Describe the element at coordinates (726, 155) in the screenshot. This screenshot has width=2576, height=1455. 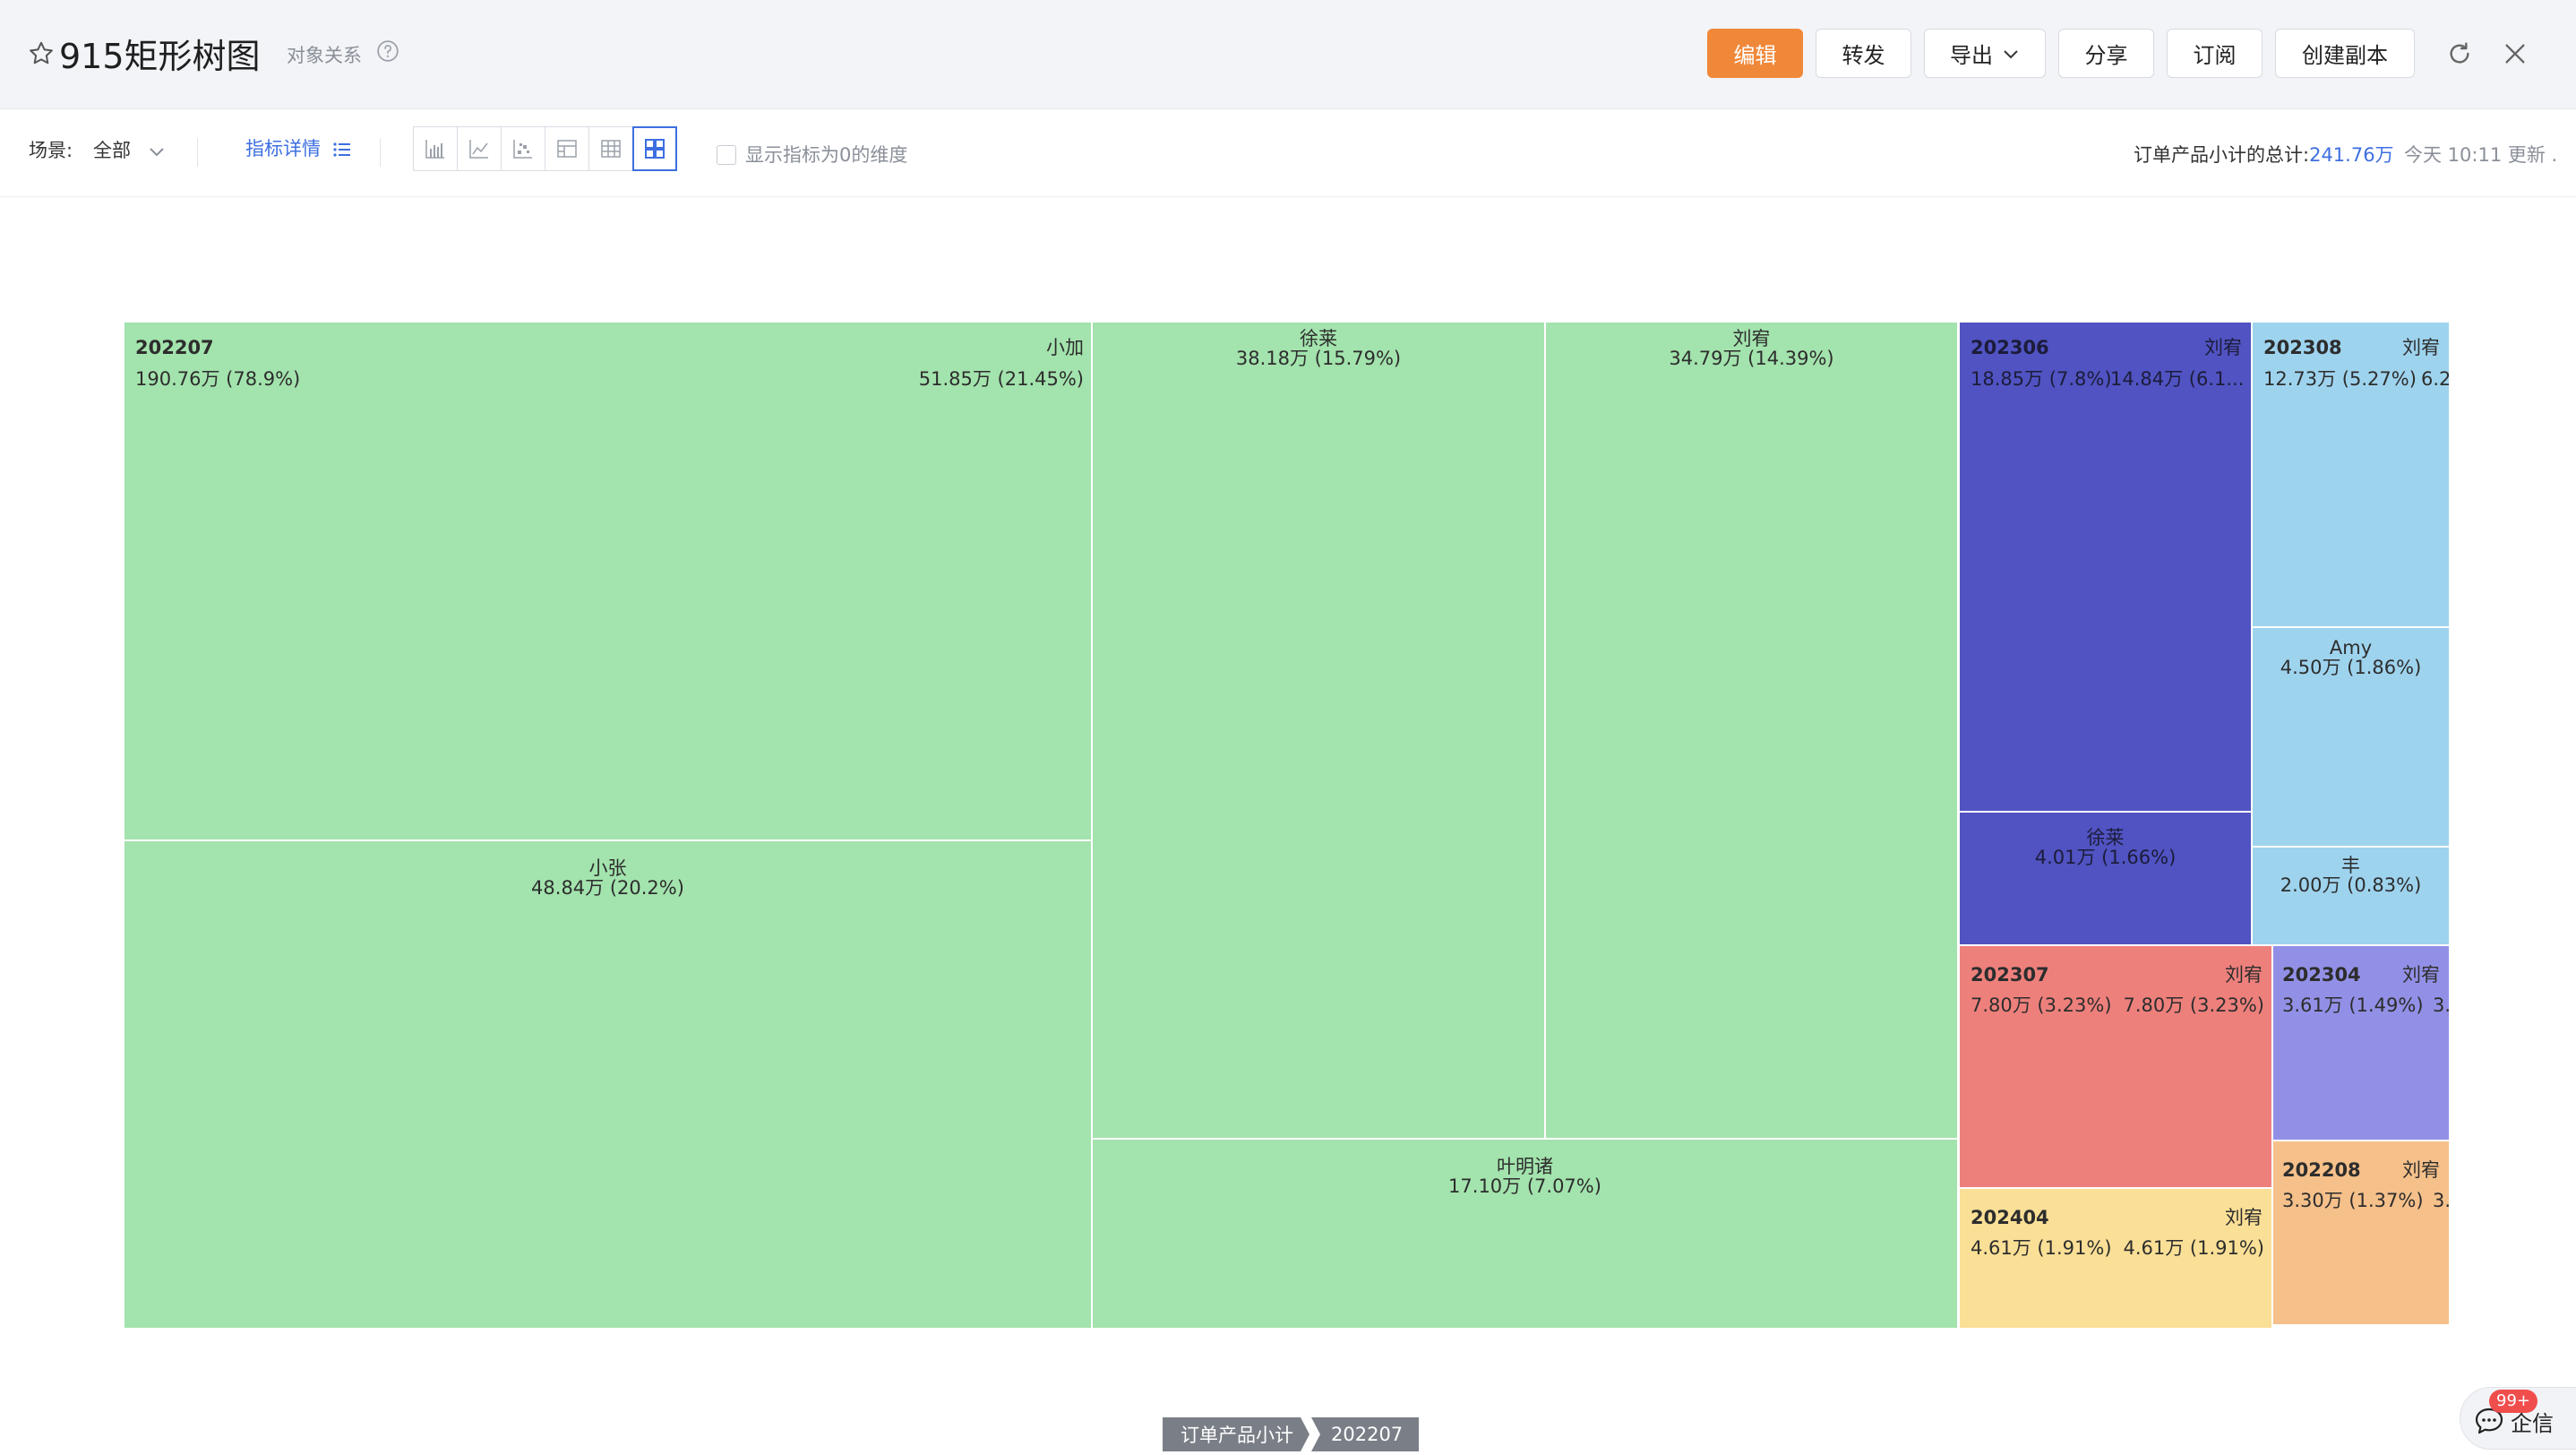
I see `show-zero-checkbox` at that location.